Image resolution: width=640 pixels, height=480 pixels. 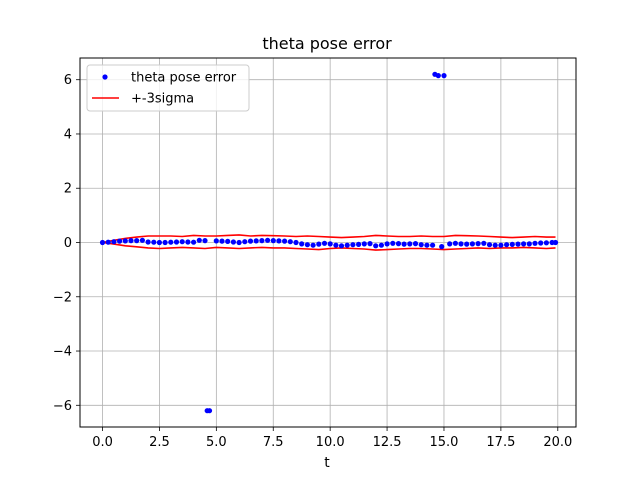 I want to click on legend-box, so click(x=168, y=88).